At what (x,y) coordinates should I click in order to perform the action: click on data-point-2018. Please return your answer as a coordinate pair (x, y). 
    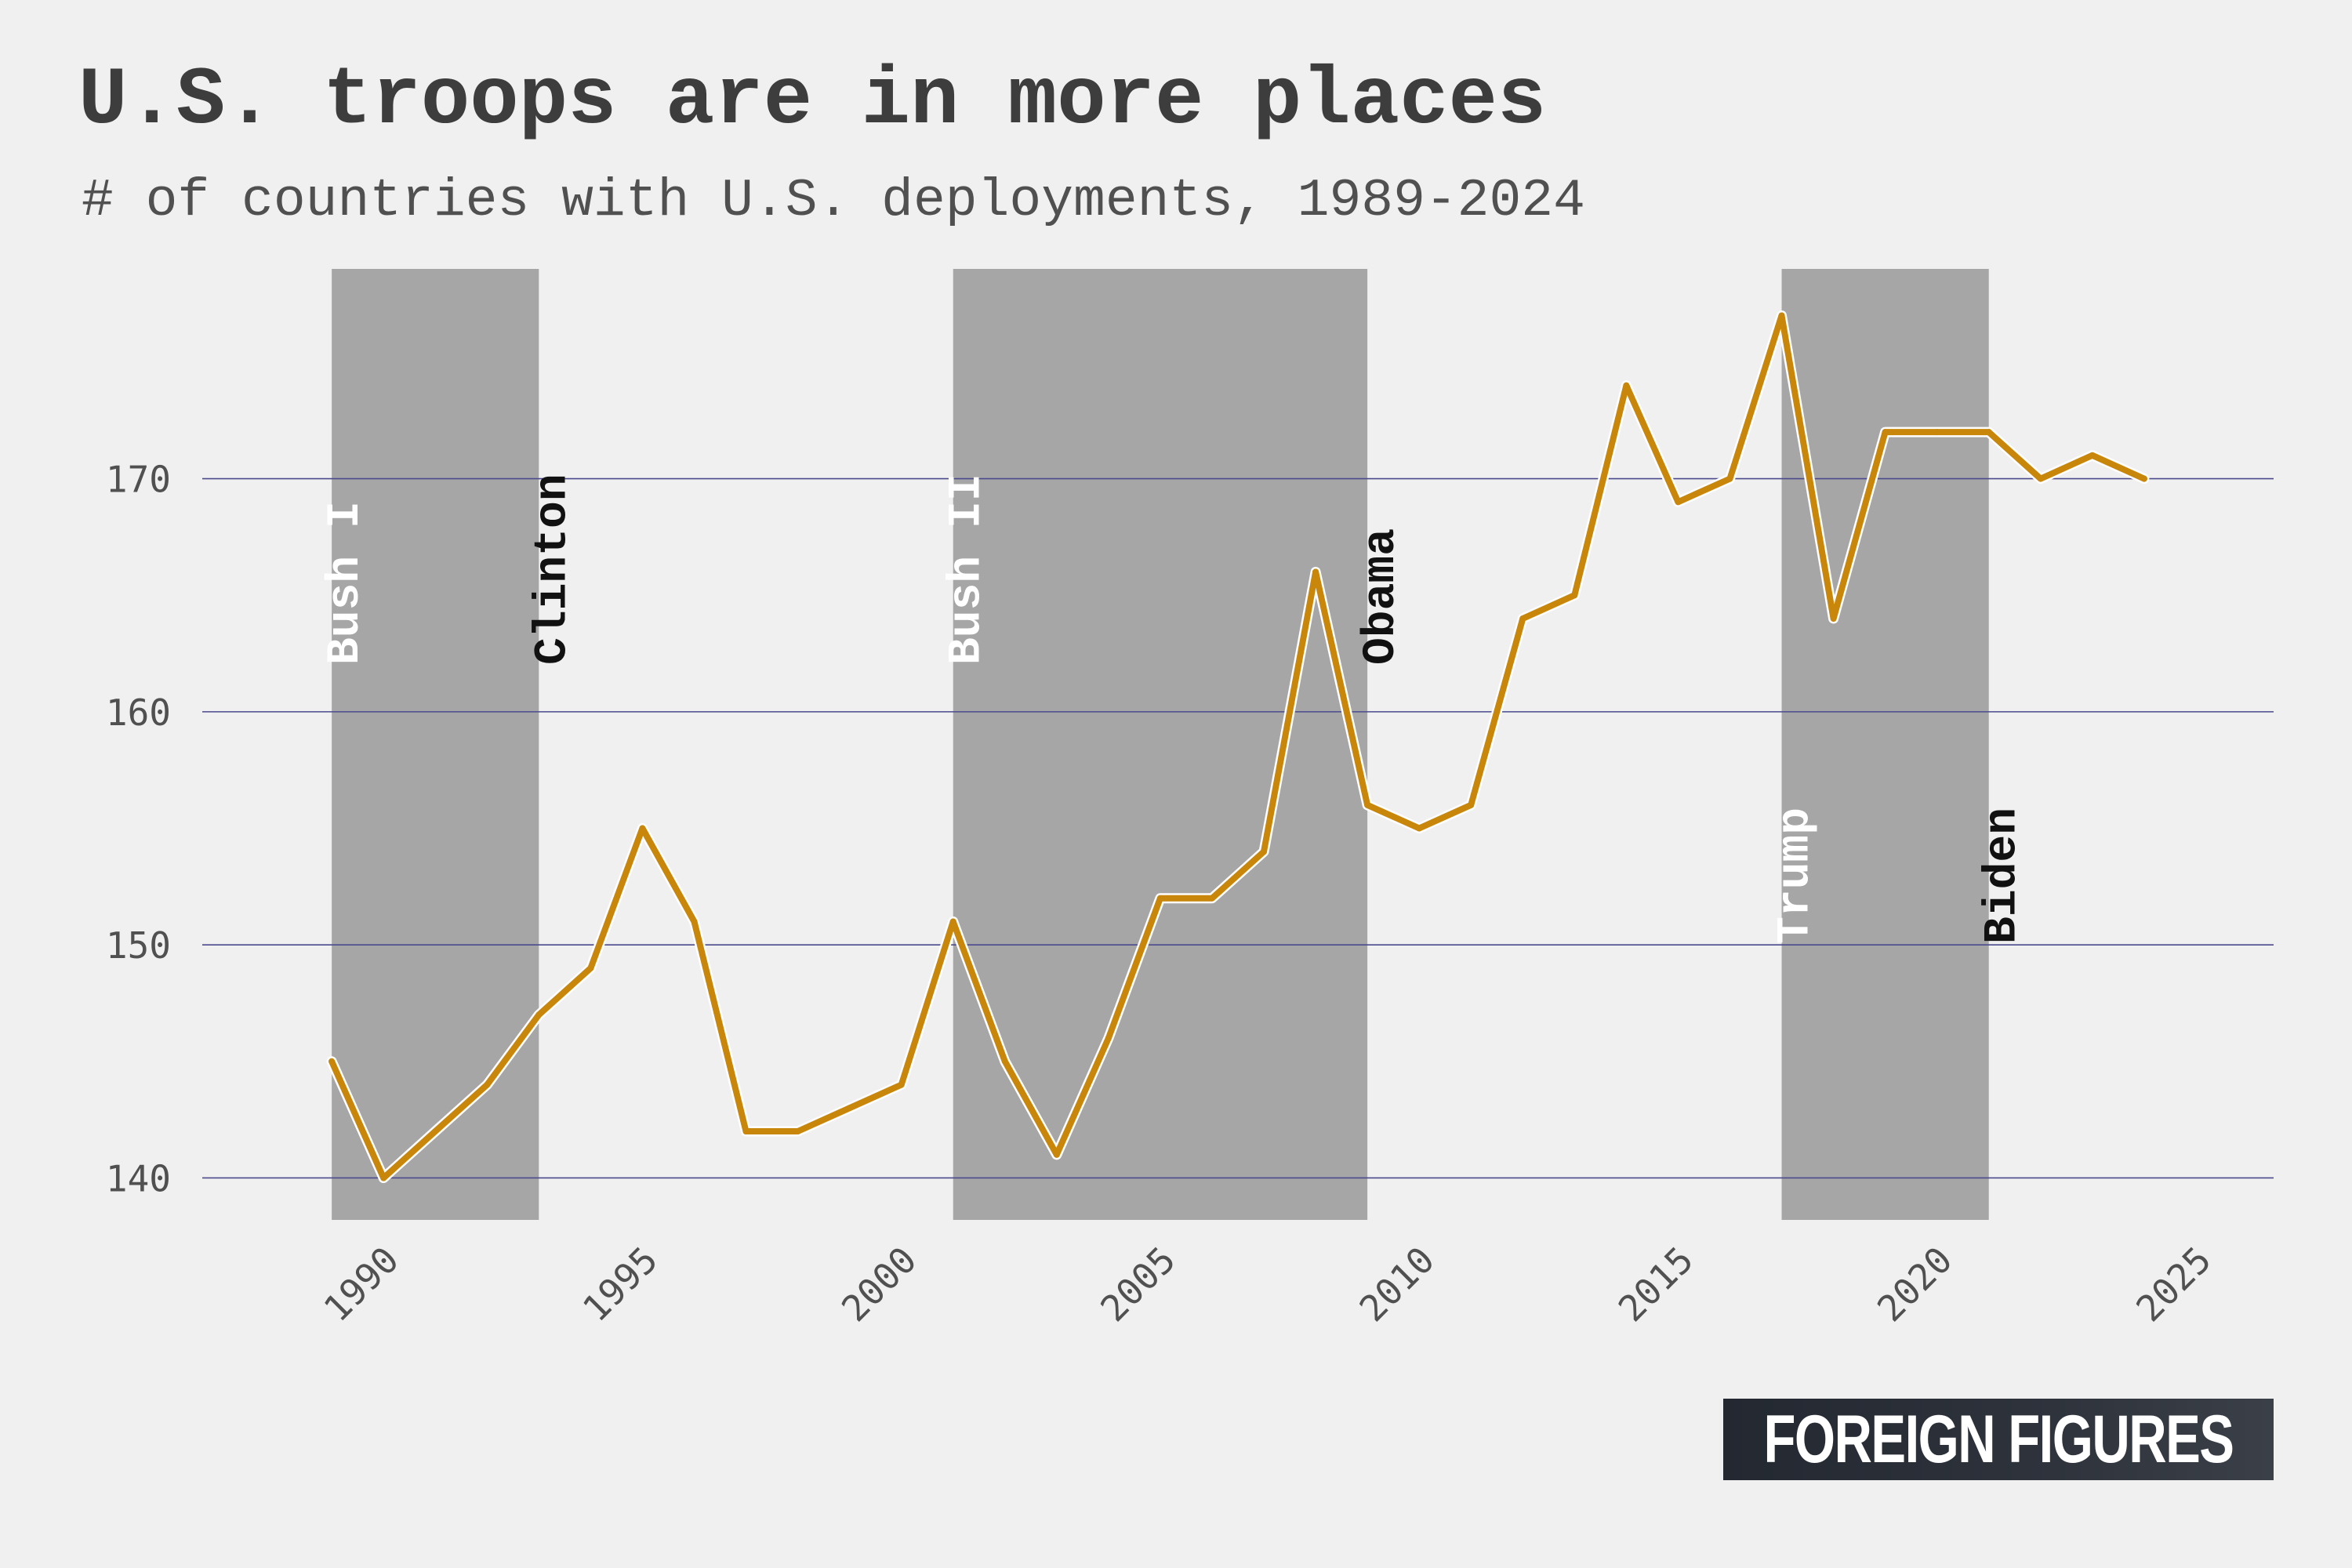
    Looking at the image, I should click on (1833, 618).